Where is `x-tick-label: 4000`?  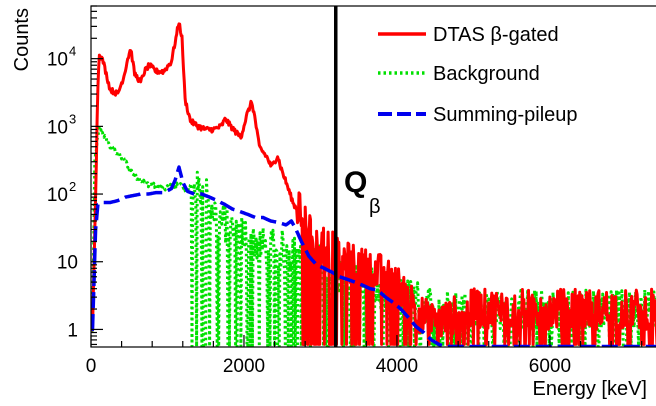
x-tick-label: 4000 is located at coordinates (397, 366).